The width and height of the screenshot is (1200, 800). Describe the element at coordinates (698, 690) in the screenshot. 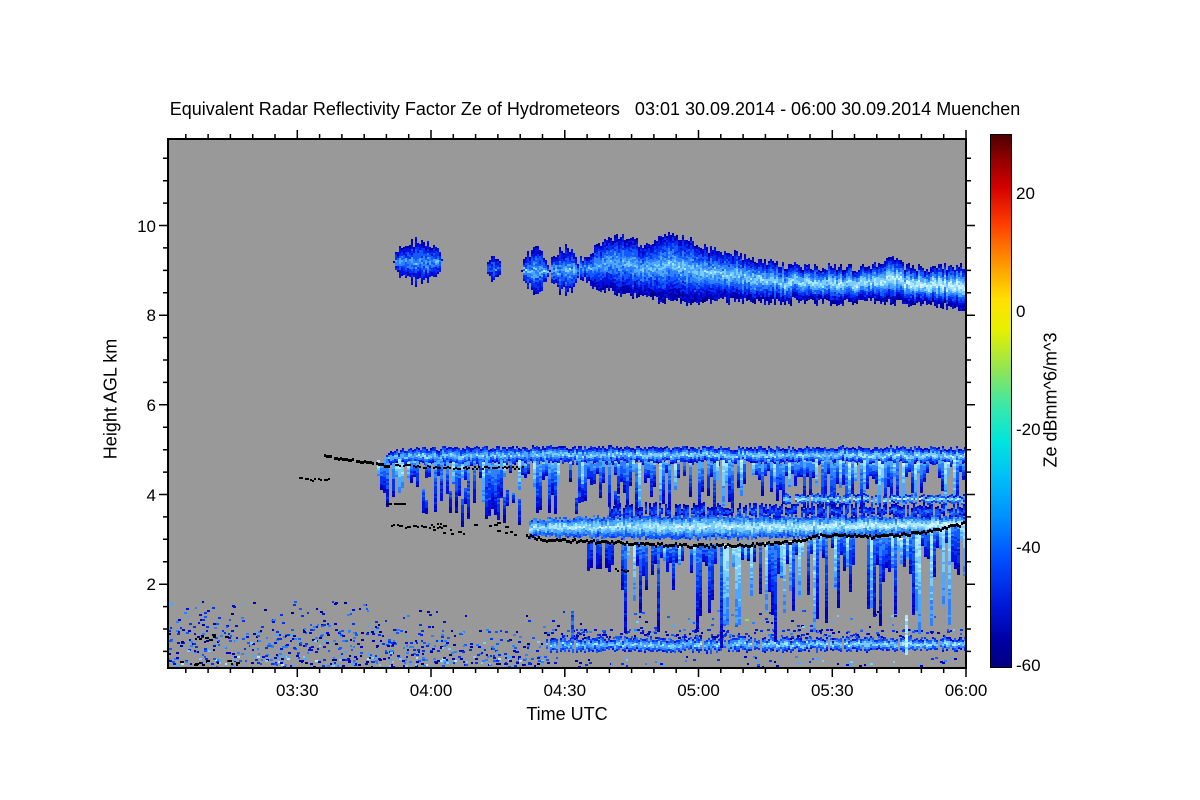

I see `x-tick-label: 05:00` at that location.